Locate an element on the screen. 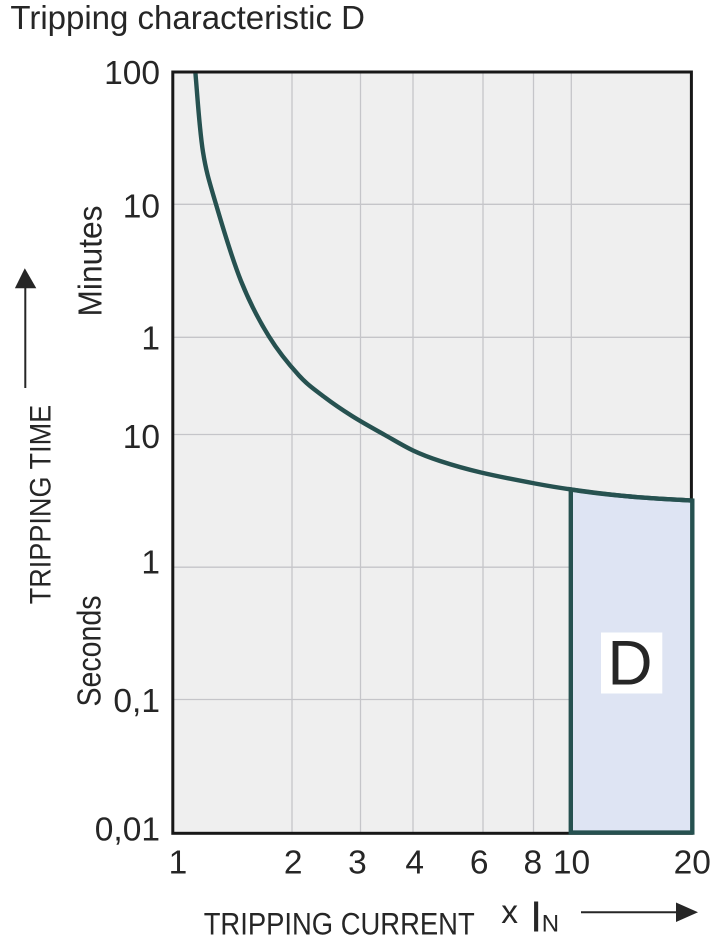  svg-text: TRIPPING CURRENT is located at coordinates (339, 923).